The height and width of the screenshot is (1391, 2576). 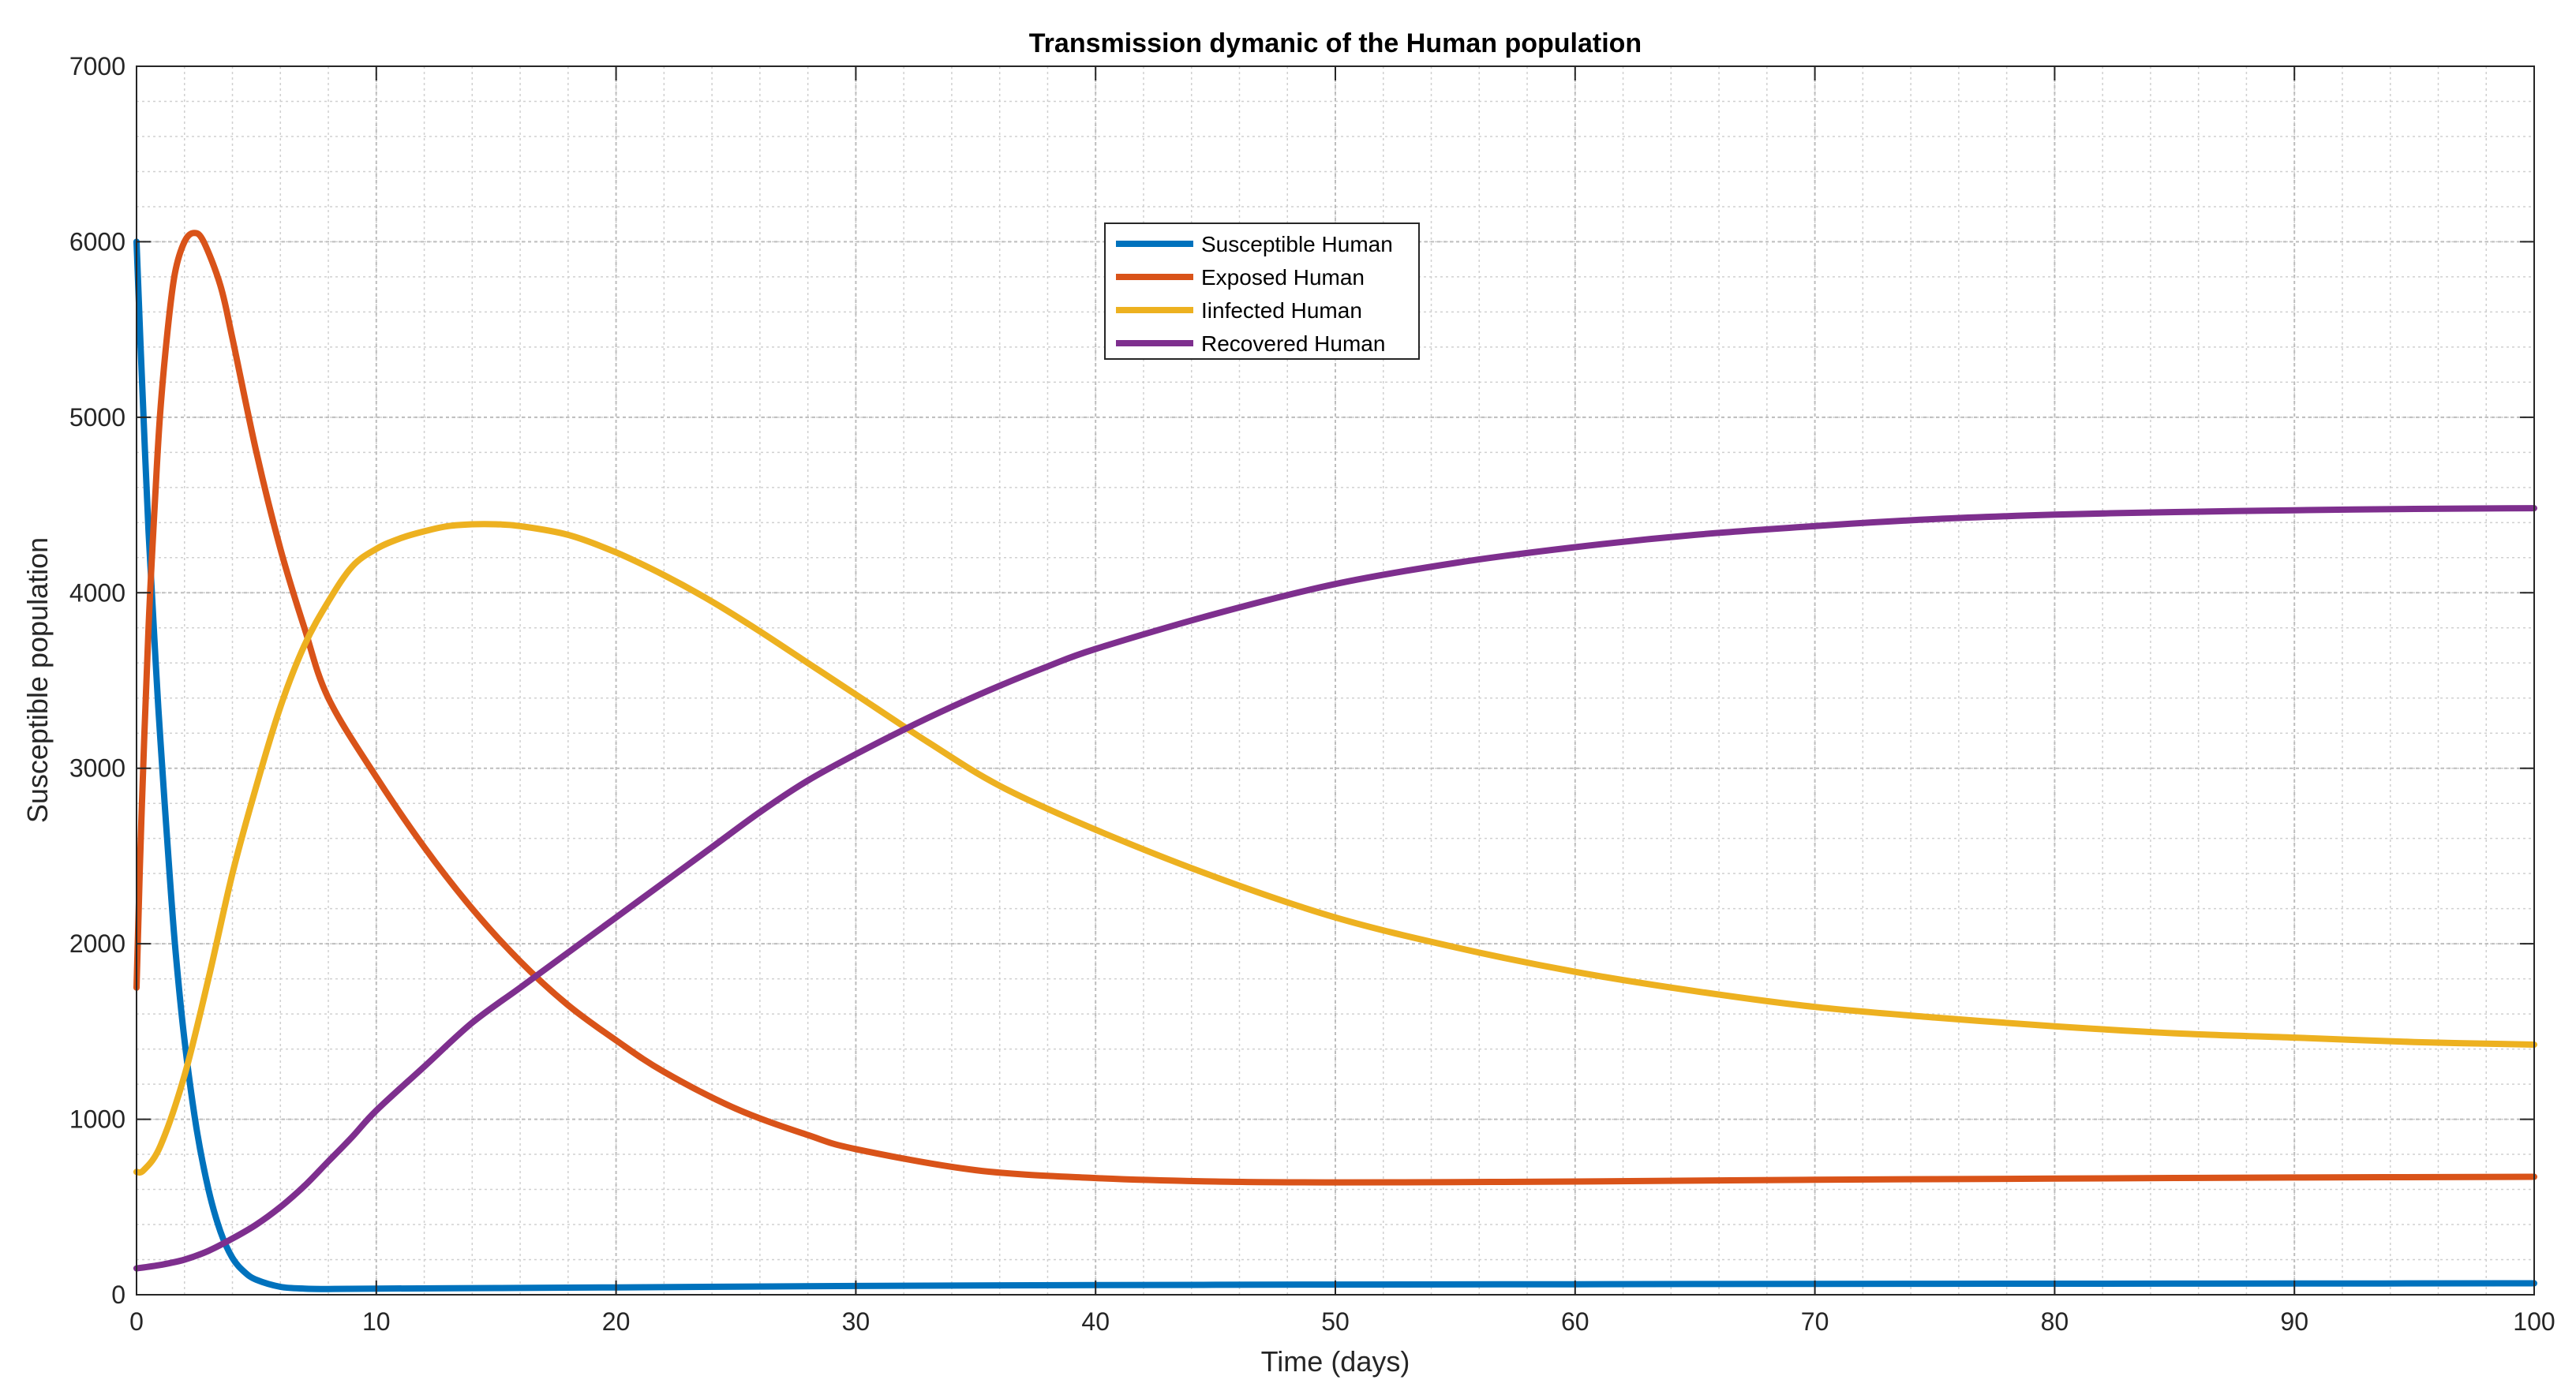 I want to click on x-tick-label: 90, so click(x=2294, y=1321).